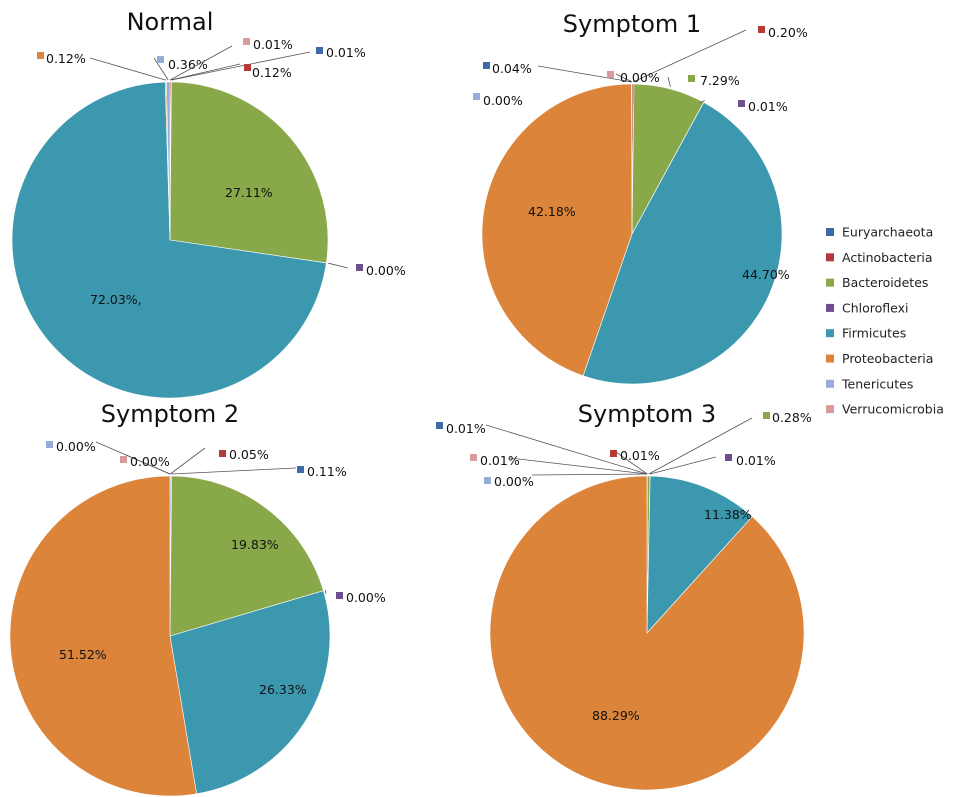 The height and width of the screenshot is (797, 956). Describe the element at coordinates (766, 274) in the screenshot. I see `slice-label: 44.70%` at that location.